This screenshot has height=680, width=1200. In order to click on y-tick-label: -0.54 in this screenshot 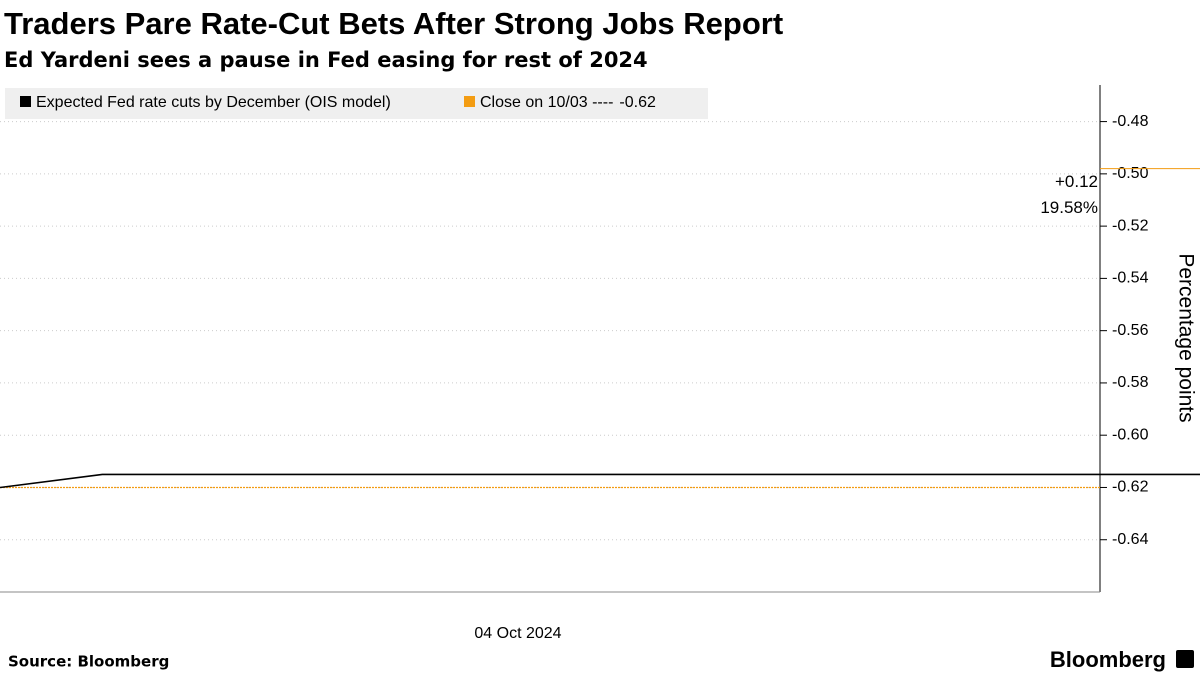, I will do `click(1130, 278)`.